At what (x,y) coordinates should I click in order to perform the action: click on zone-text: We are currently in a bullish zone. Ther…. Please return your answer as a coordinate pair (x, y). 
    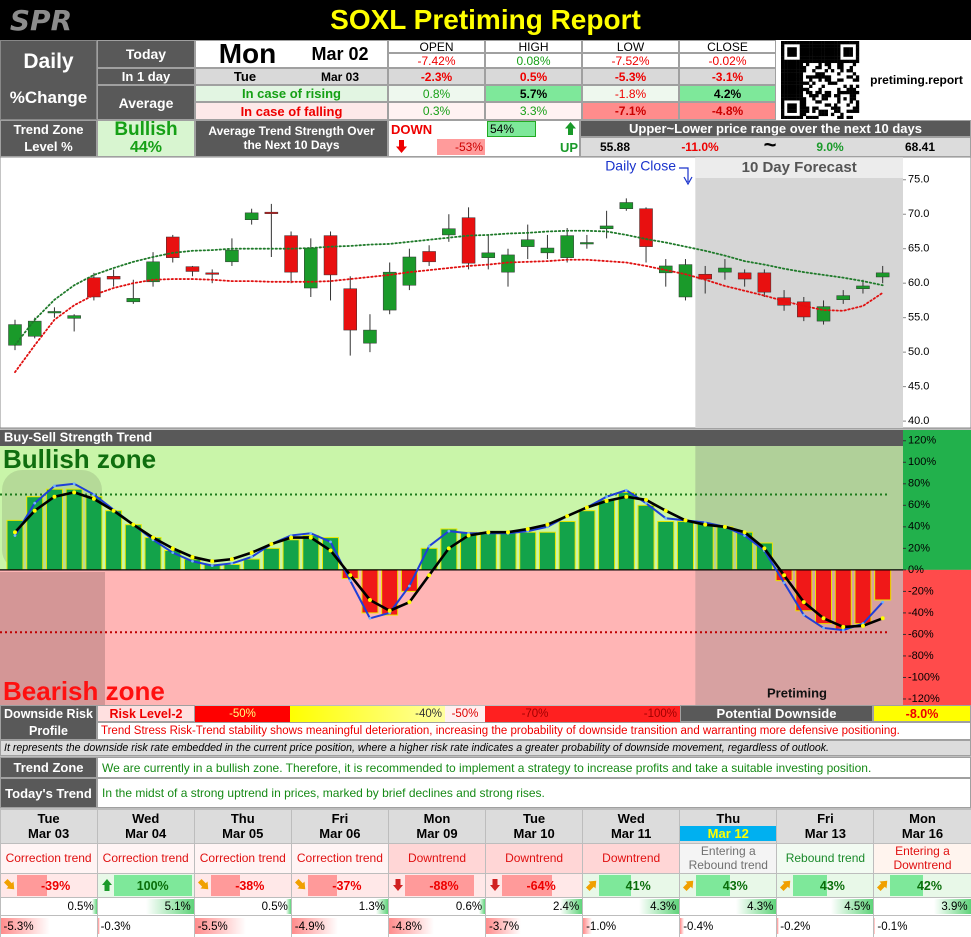
    Looking at the image, I should click on (534, 767).